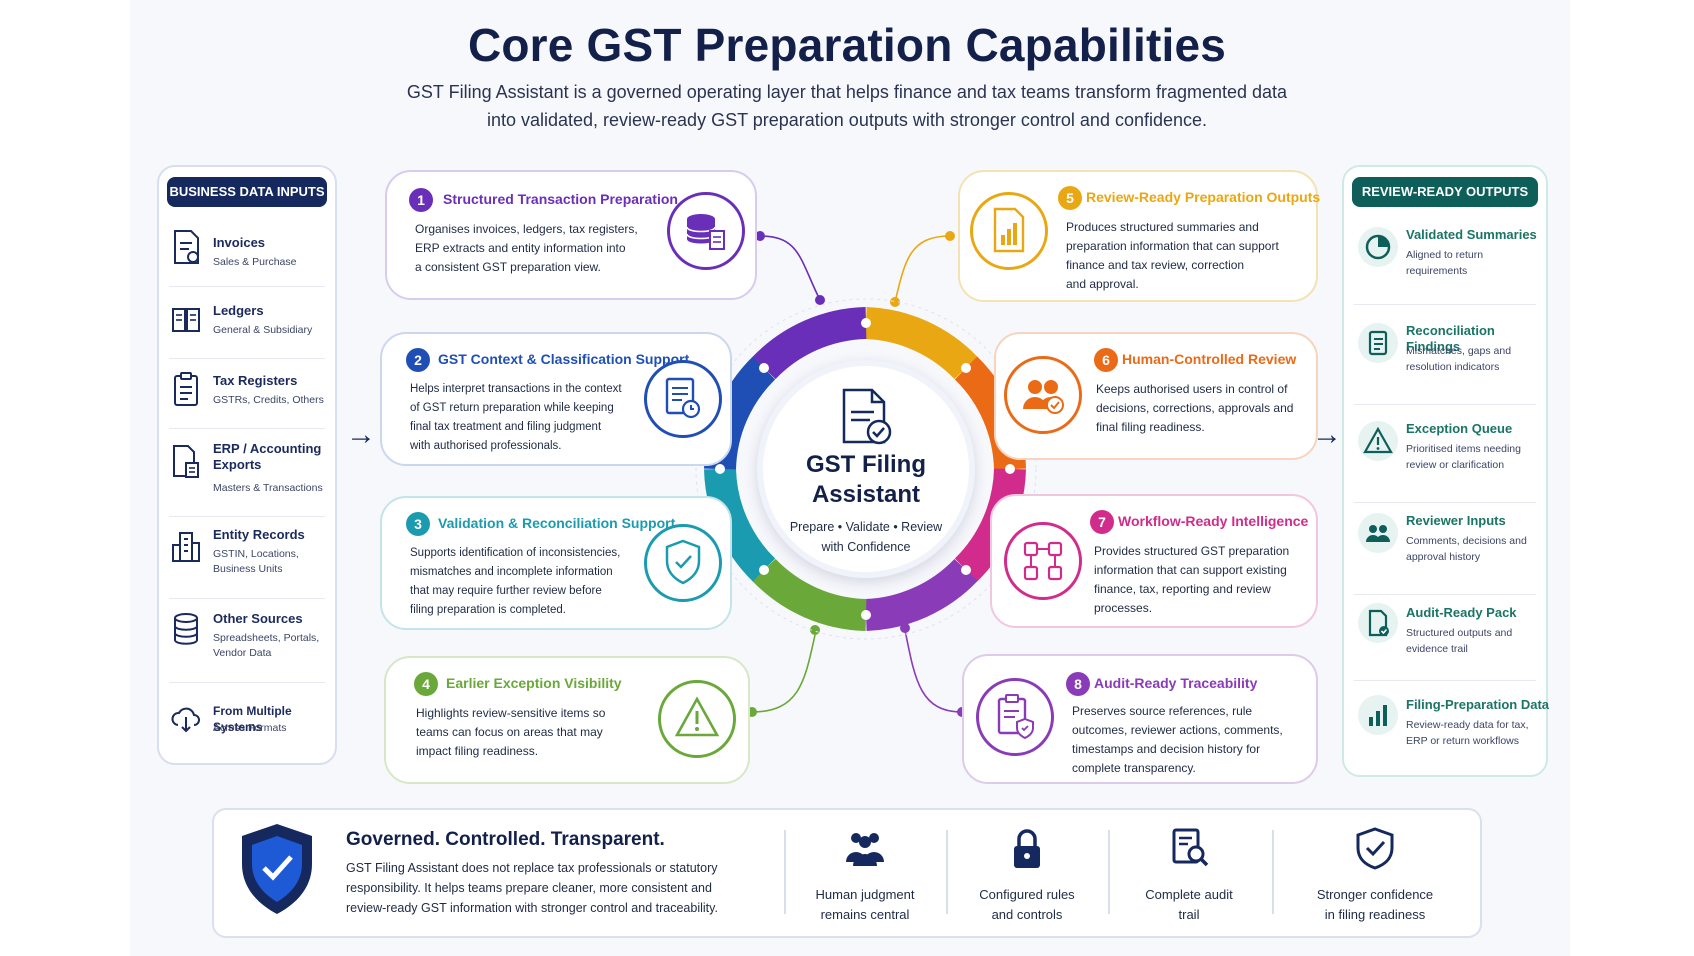 This screenshot has width=1694, height=956. I want to click on input-title: Entity Records, so click(259, 534).